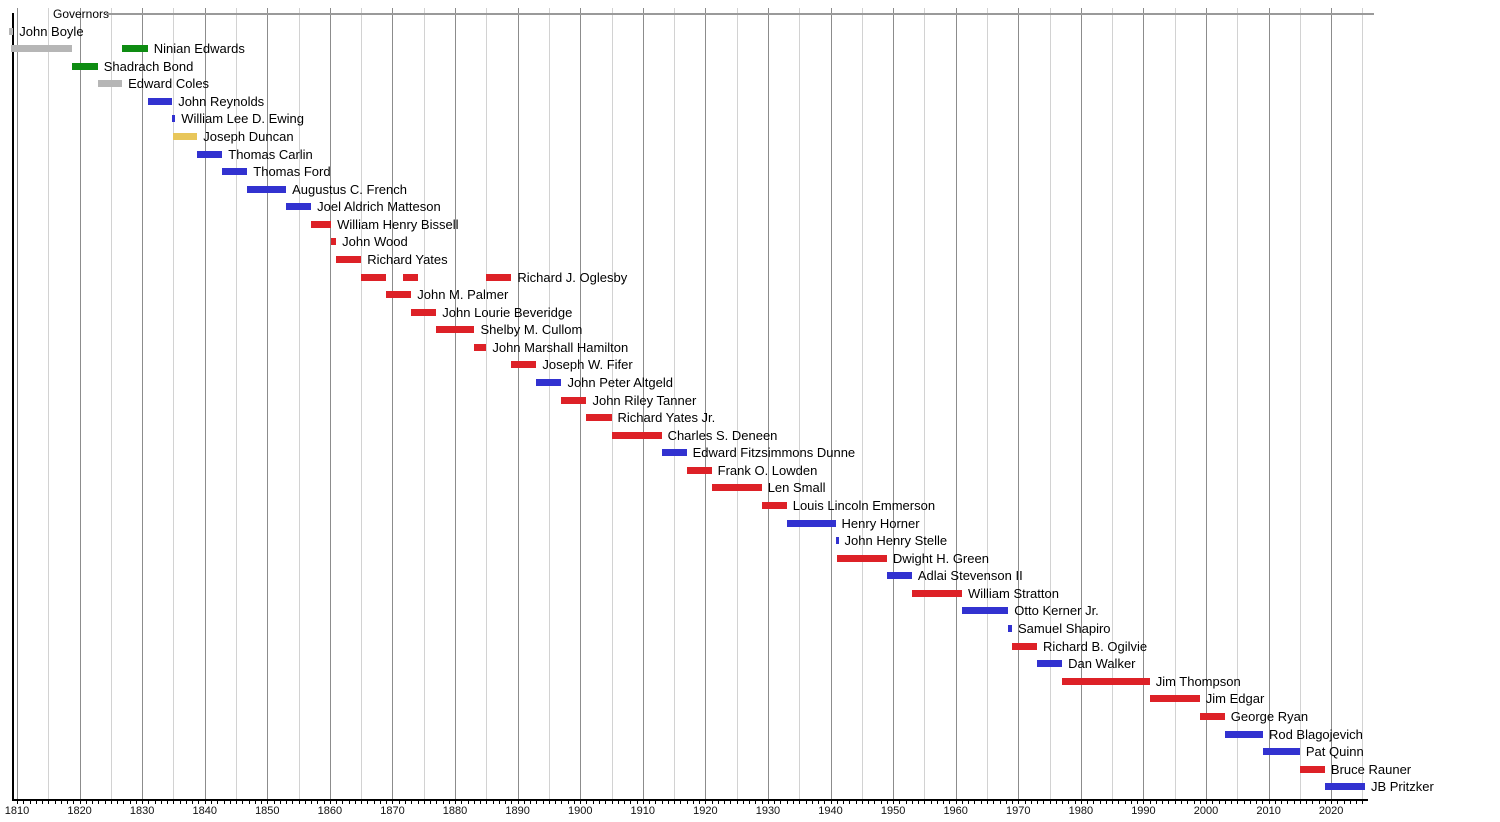 The width and height of the screenshot is (1500, 822). I want to click on axis-label: 1810, so click(17, 811).